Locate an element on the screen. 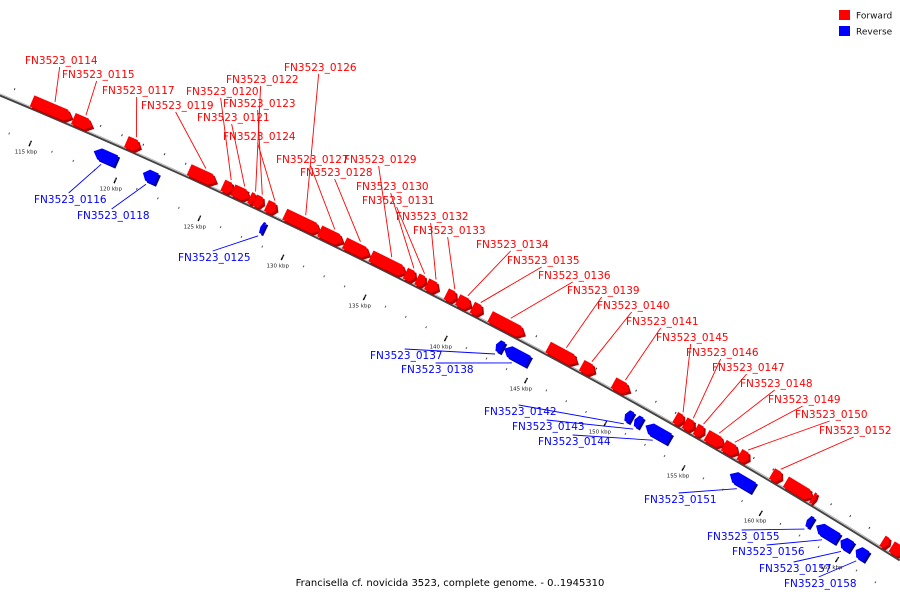  gene-label: FN3523_0123 is located at coordinates (259, 104).